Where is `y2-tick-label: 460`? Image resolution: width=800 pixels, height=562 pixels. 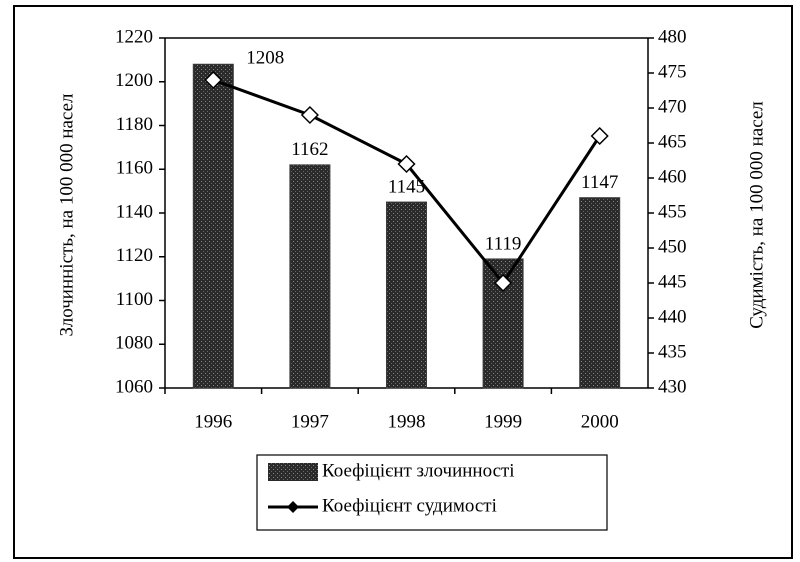
y2-tick-label: 460 is located at coordinates (672, 176).